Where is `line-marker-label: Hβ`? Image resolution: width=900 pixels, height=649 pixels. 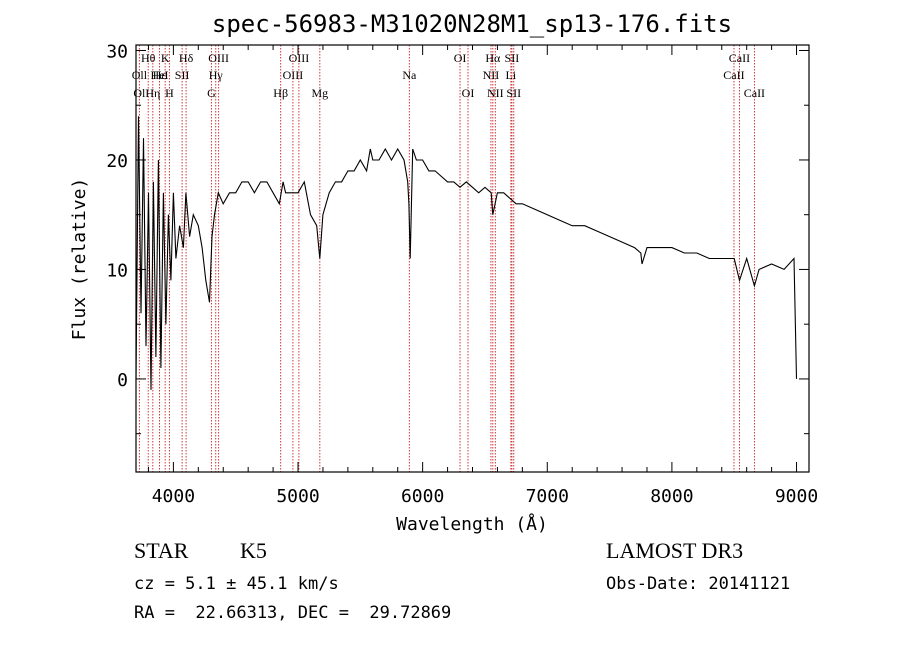 line-marker-label: Hβ is located at coordinates (280, 93).